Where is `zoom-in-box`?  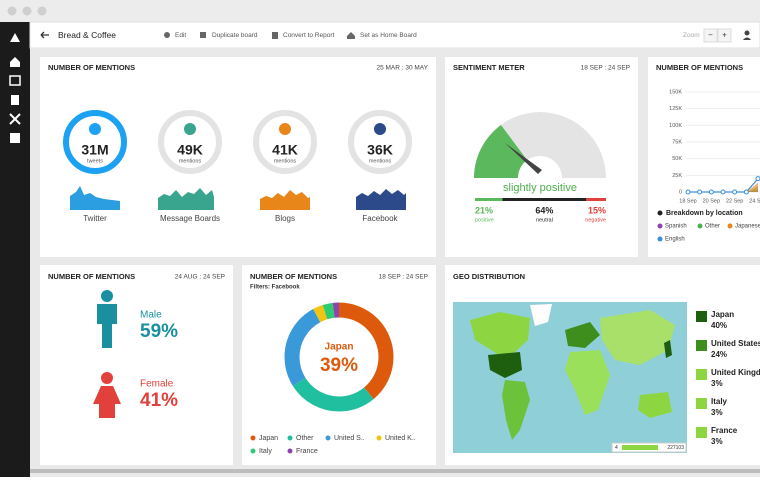
zoom-in-box is located at coordinates (724, 35).